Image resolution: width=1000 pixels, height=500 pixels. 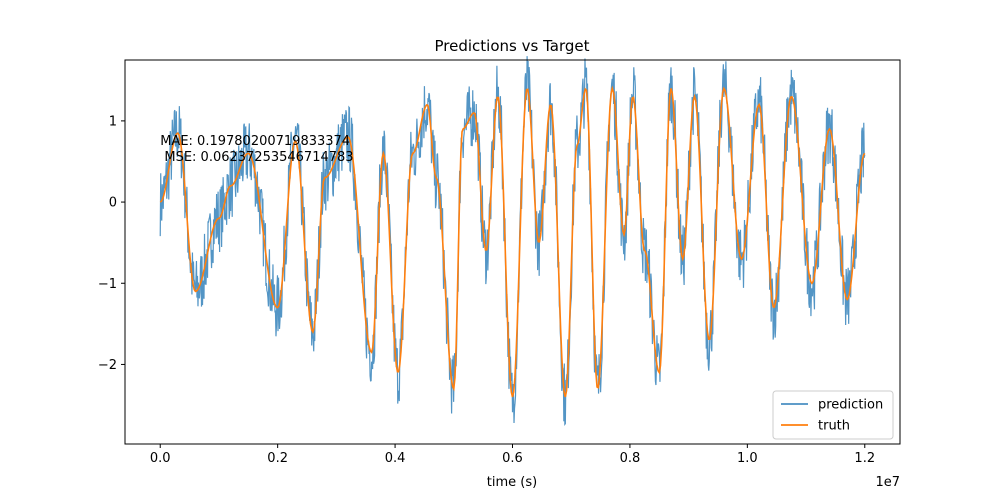 What do you see at coordinates (864, 458) in the screenshot?
I see `x-tick-label: 1.2` at bounding box center [864, 458].